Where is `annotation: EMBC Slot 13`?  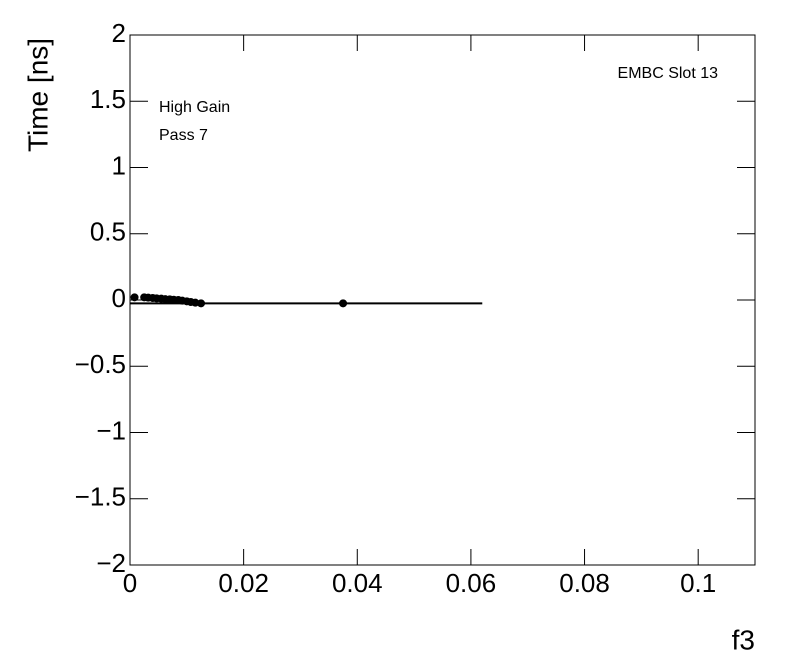
annotation: EMBC Slot 13 is located at coordinates (668, 73).